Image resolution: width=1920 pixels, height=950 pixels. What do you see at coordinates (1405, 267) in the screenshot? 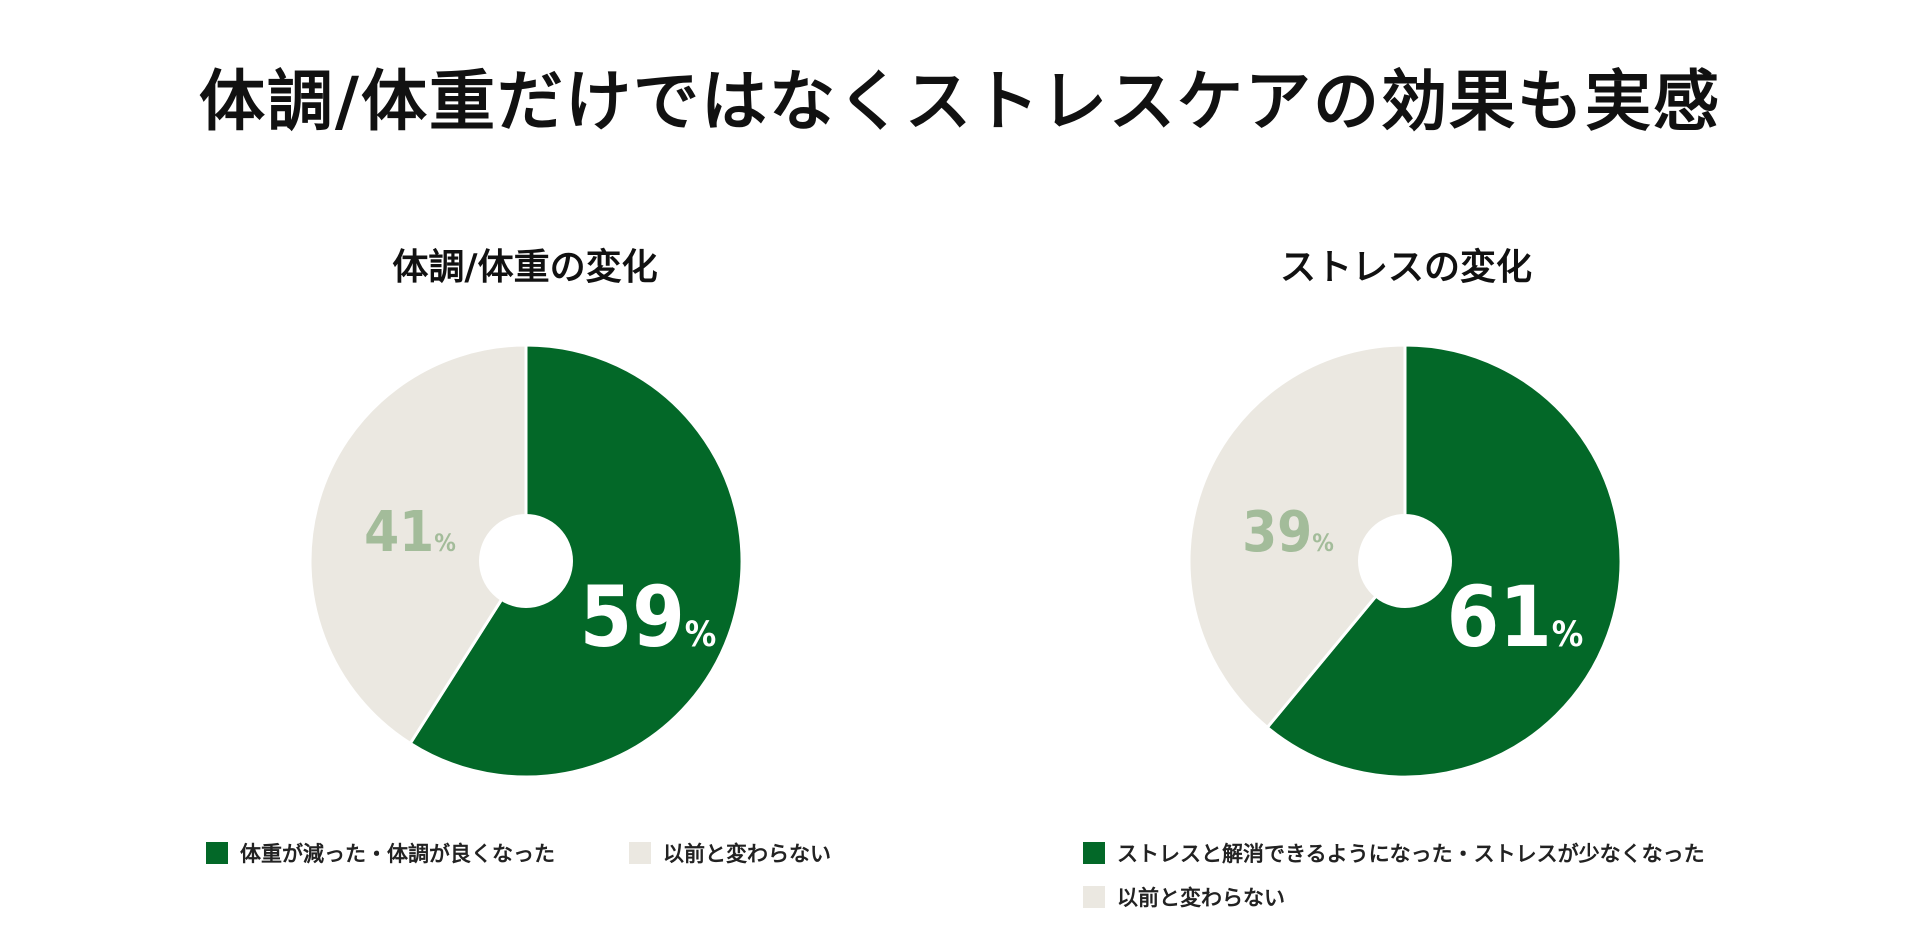
I see `chart-title-stress: ストレスの変化` at bounding box center [1405, 267].